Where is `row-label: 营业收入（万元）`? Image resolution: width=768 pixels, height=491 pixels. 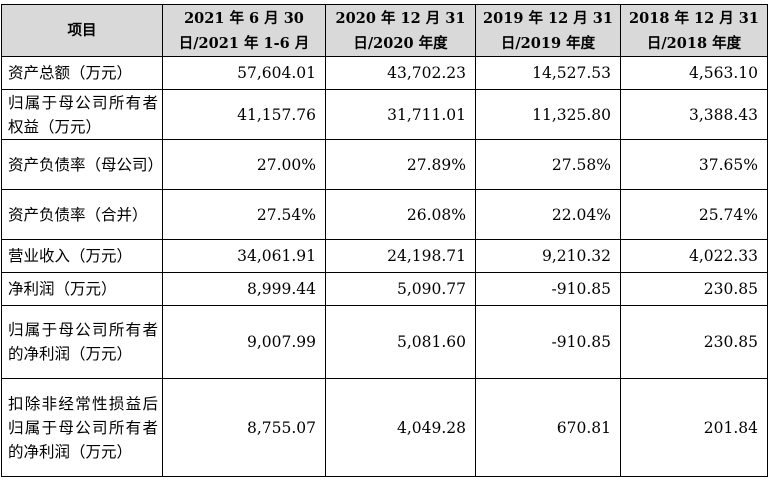 row-label: 营业收入（万元） is located at coordinates (82, 256).